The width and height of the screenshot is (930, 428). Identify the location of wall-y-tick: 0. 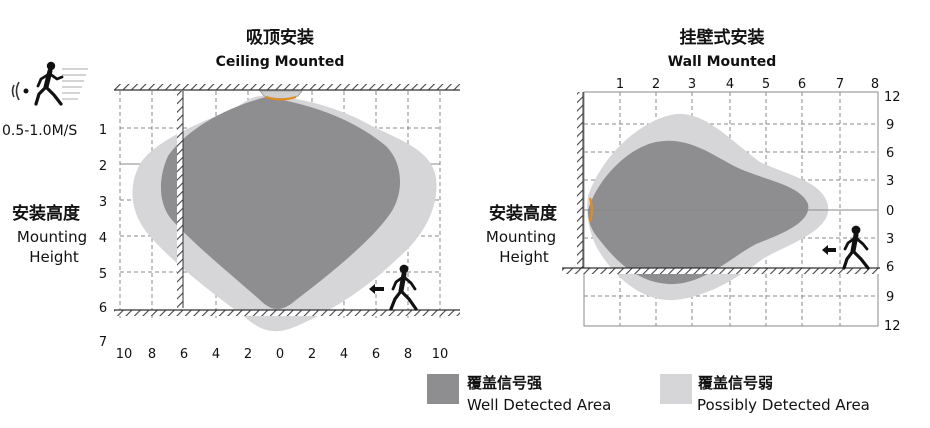
(890, 211).